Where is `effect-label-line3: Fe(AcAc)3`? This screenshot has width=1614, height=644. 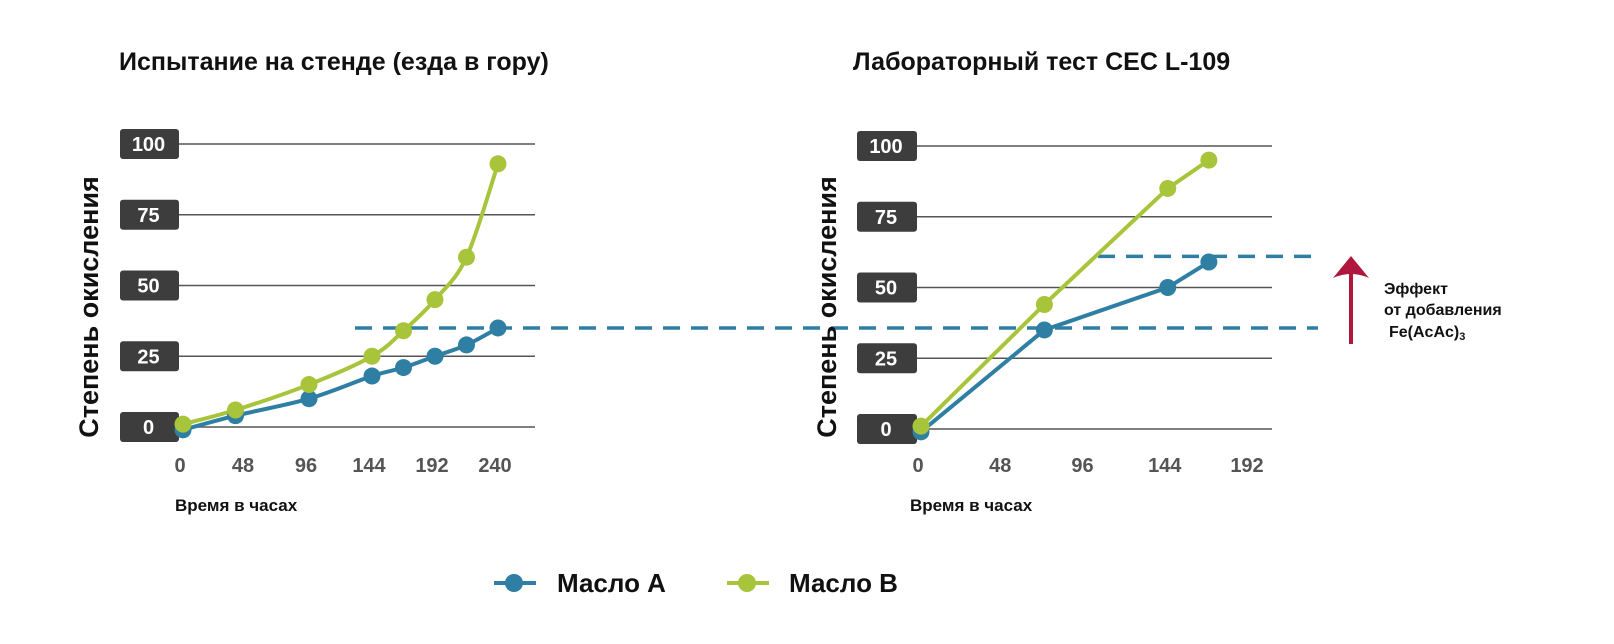 effect-label-line3: Fe(AcAc)3 is located at coordinates (1427, 333).